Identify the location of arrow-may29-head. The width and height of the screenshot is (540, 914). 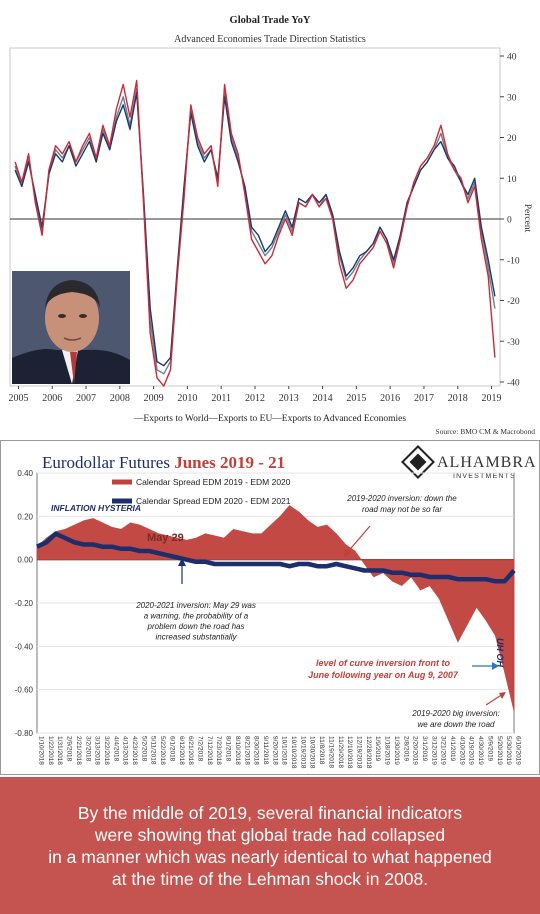
(182, 562).